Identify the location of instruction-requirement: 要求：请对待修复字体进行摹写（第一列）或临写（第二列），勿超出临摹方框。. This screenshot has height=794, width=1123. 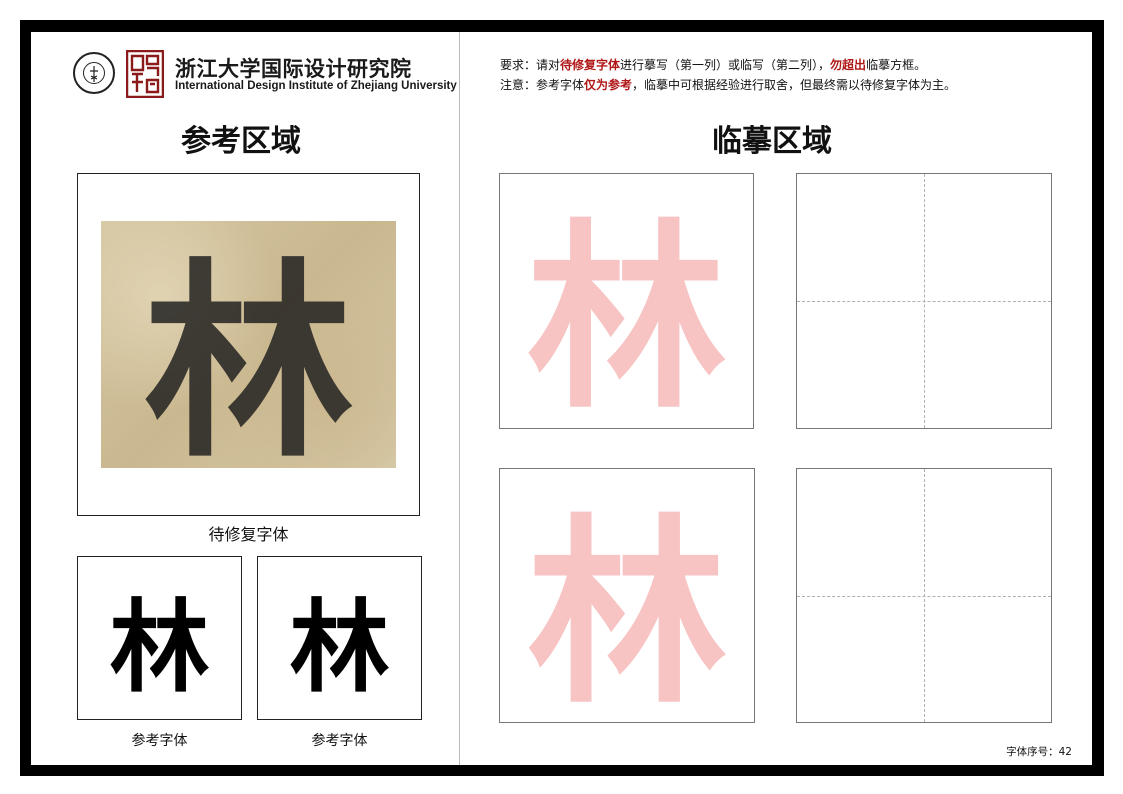
(713, 65).